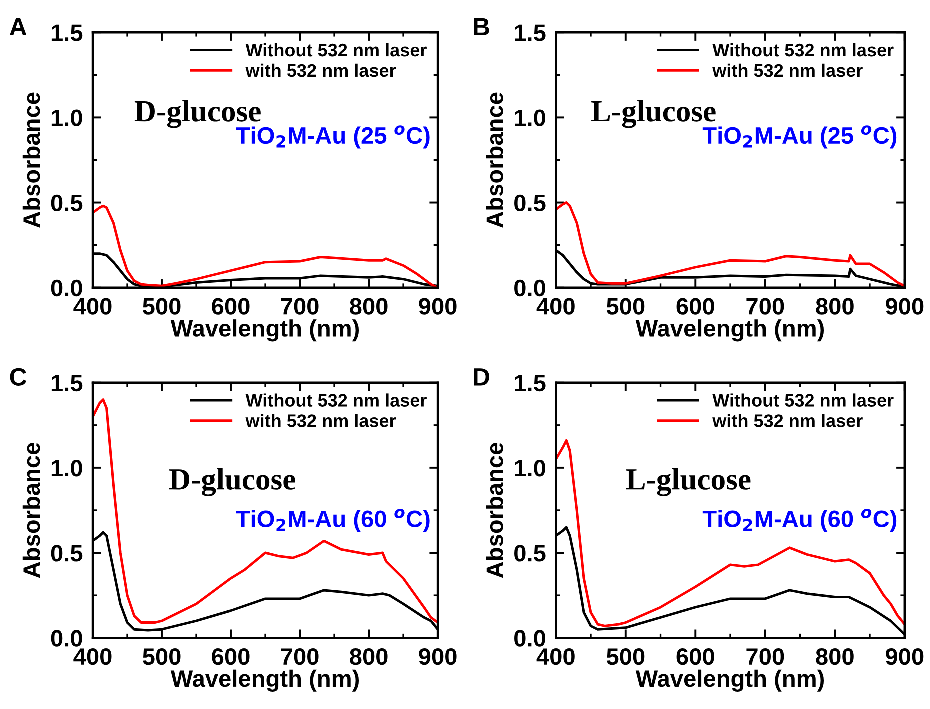 This screenshot has width=930, height=709. I want to click on chart-title: A, so click(18, 27).